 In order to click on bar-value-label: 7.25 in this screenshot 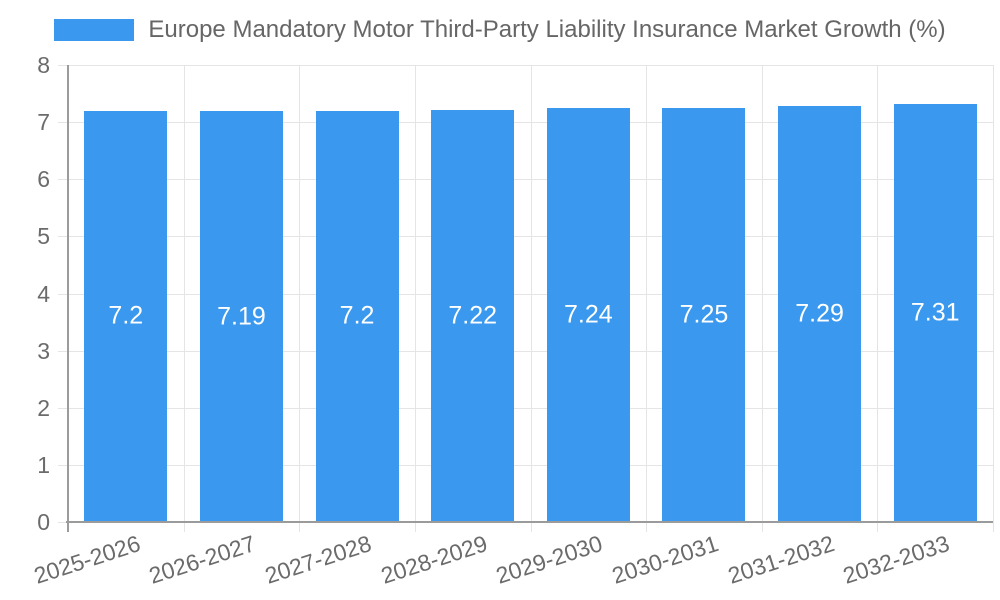, I will do `click(704, 314)`.